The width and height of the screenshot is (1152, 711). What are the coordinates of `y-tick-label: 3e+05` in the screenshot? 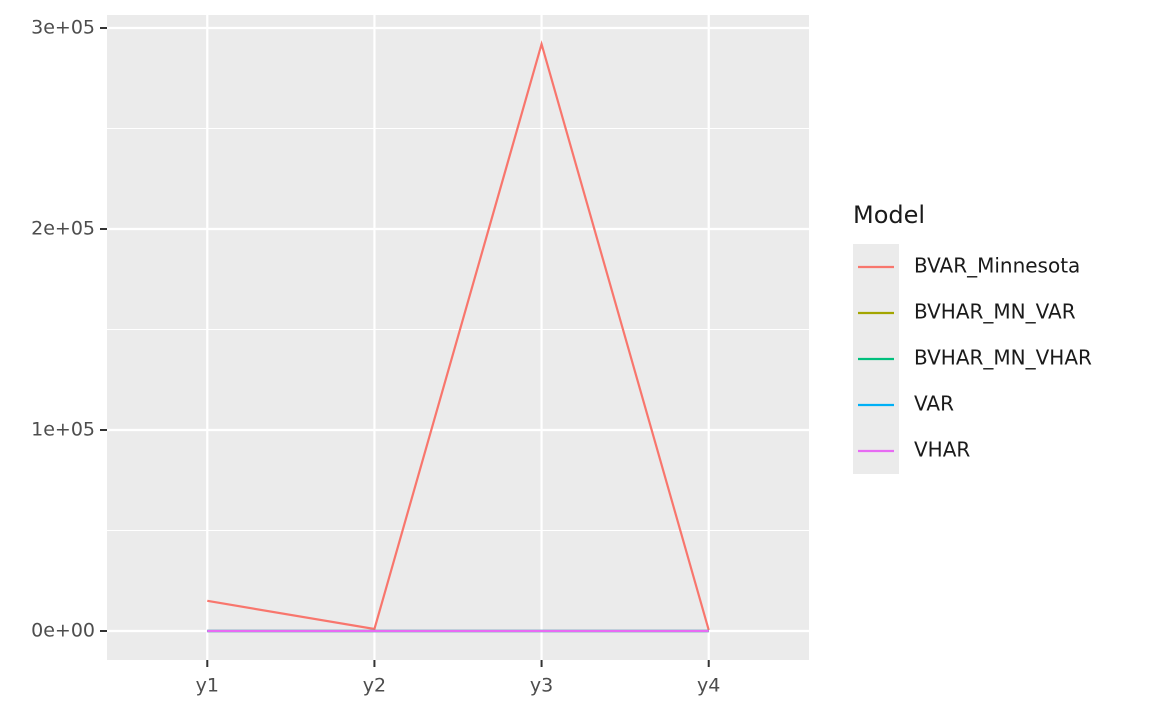 It's located at (63, 28).